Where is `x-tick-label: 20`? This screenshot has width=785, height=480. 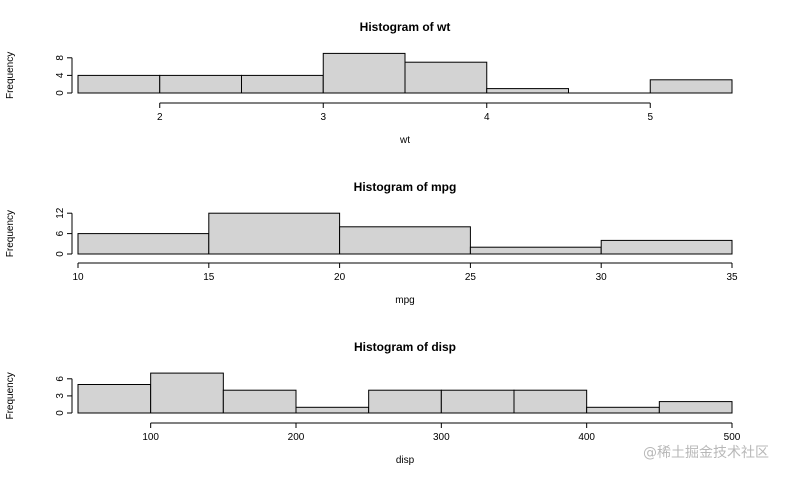 x-tick-label: 20 is located at coordinates (340, 277).